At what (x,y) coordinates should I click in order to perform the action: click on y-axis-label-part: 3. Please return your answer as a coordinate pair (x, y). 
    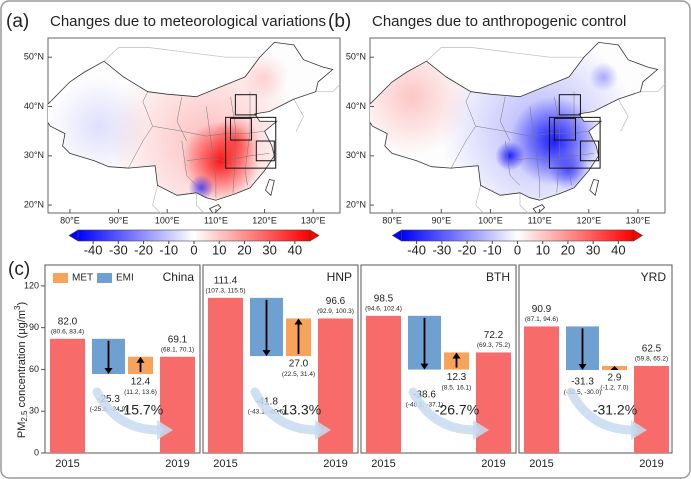
    Looking at the image, I should click on (17, 307).